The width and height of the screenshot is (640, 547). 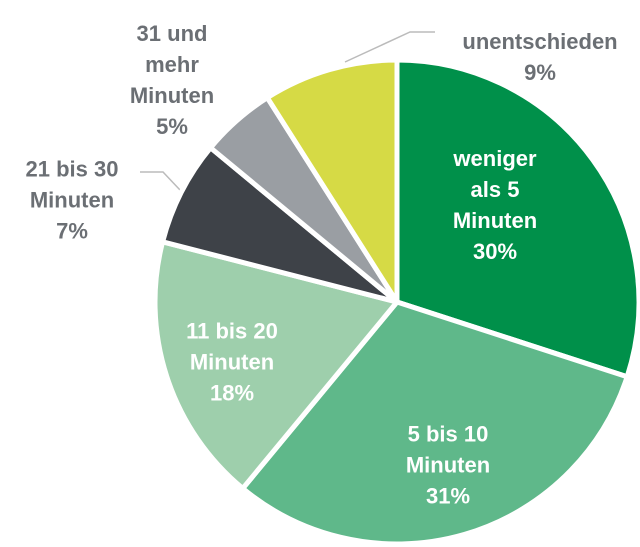 What do you see at coordinates (172, 64) in the screenshot?
I see `category-label: 31 und mehr Minuten` at bounding box center [172, 64].